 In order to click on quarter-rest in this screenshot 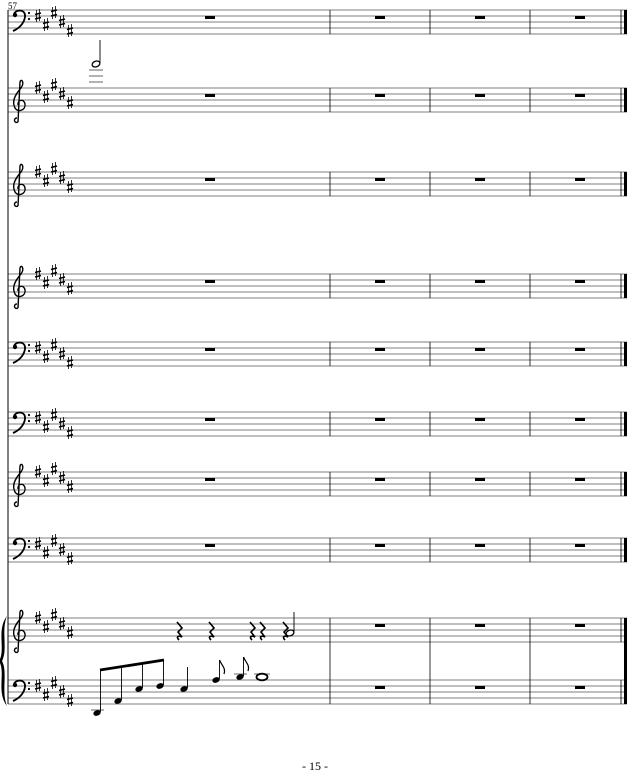, I will do `click(286, 631)`.